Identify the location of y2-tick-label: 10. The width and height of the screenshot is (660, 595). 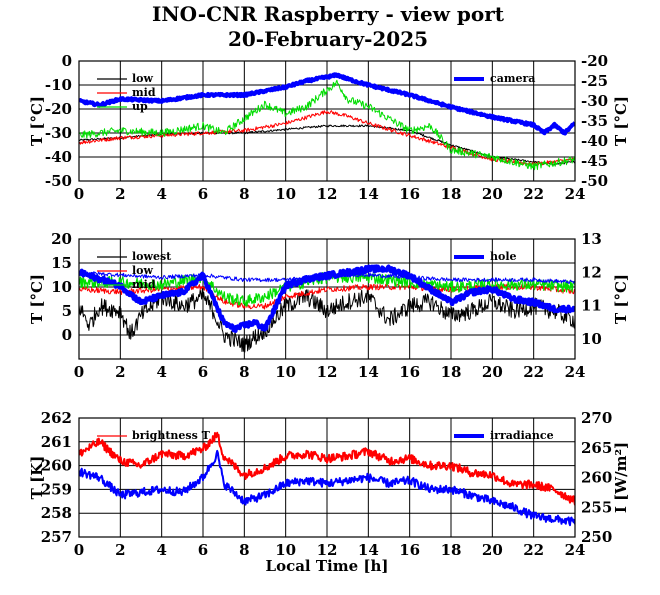
(591, 339).